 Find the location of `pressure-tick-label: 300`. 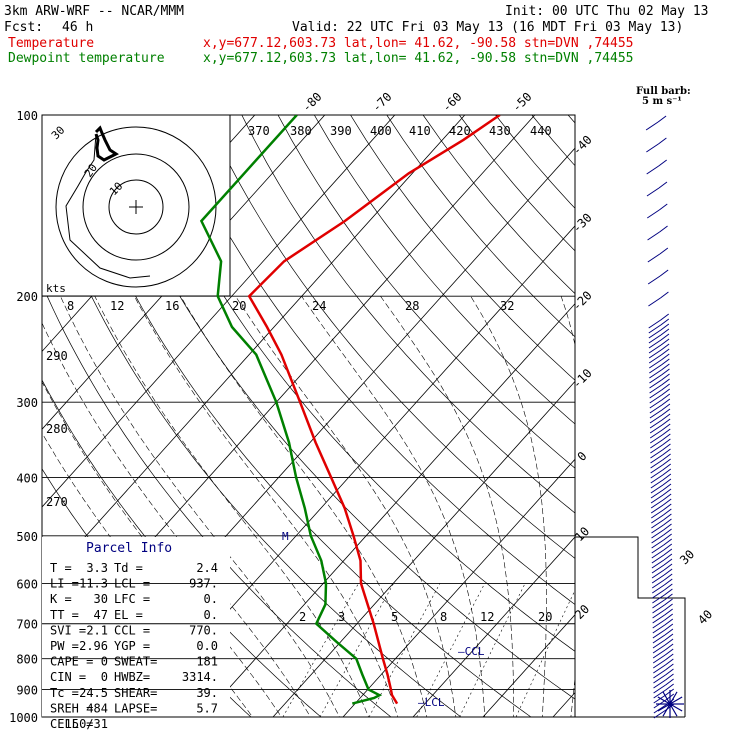

pressure-tick-label: 300 is located at coordinates (27, 403).